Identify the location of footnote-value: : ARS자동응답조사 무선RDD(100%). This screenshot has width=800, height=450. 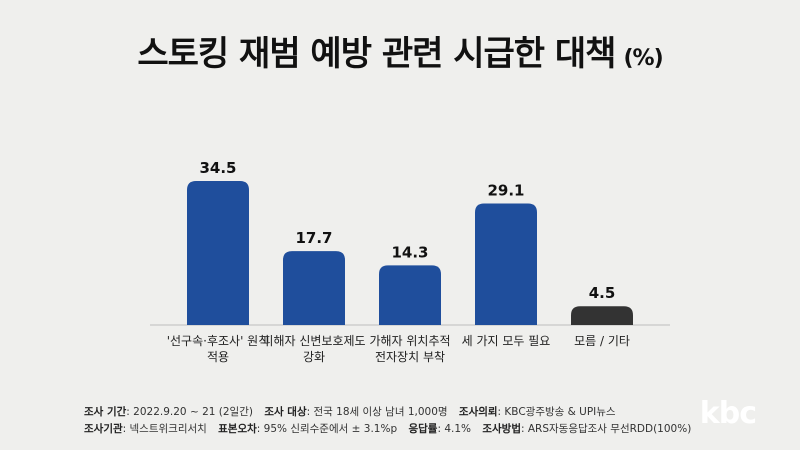
(606, 429).